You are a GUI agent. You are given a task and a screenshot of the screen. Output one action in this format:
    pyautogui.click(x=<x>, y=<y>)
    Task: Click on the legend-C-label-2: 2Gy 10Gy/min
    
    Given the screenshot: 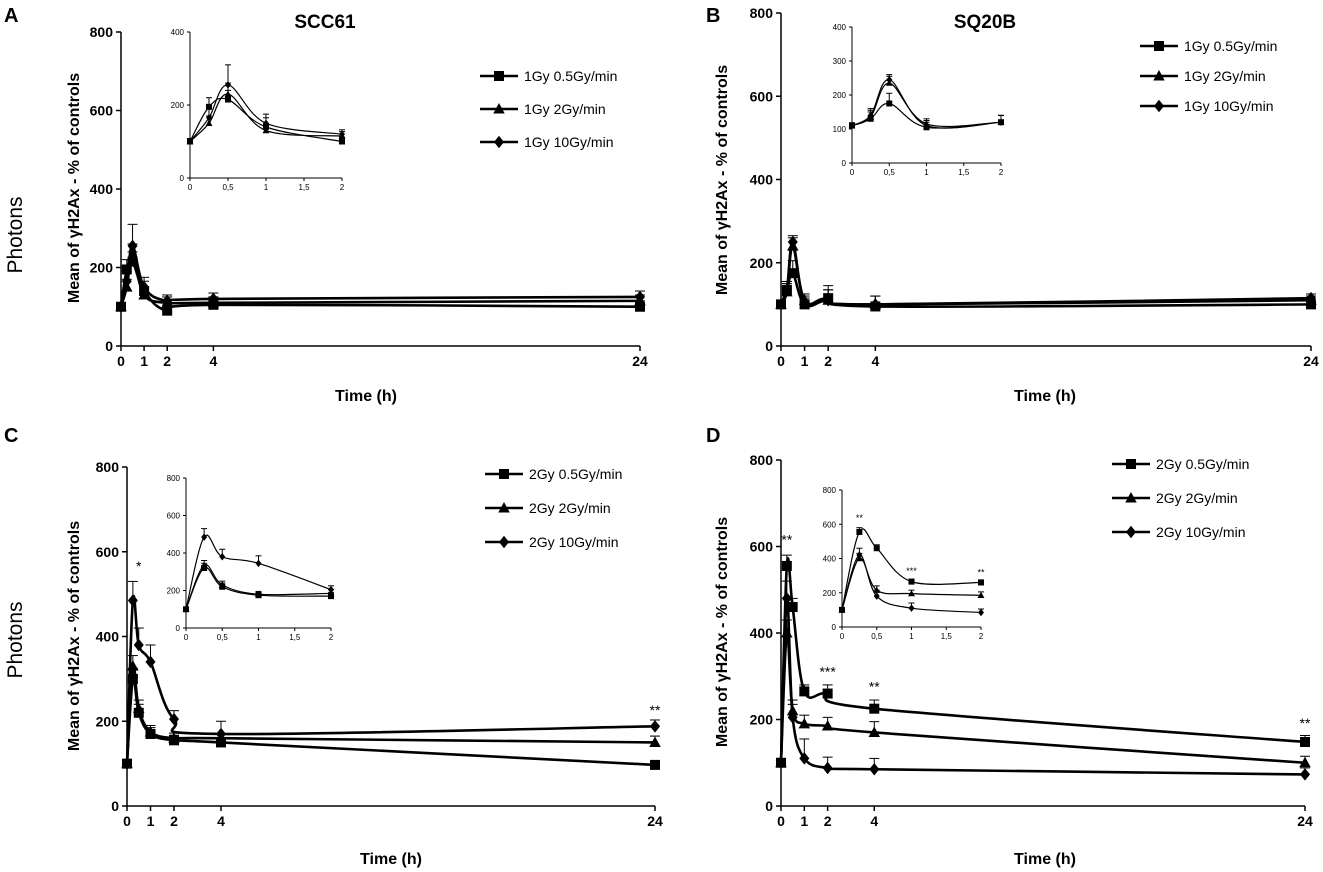 What is the action you would take?
    pyautogui.click(x=573, y=542)
    